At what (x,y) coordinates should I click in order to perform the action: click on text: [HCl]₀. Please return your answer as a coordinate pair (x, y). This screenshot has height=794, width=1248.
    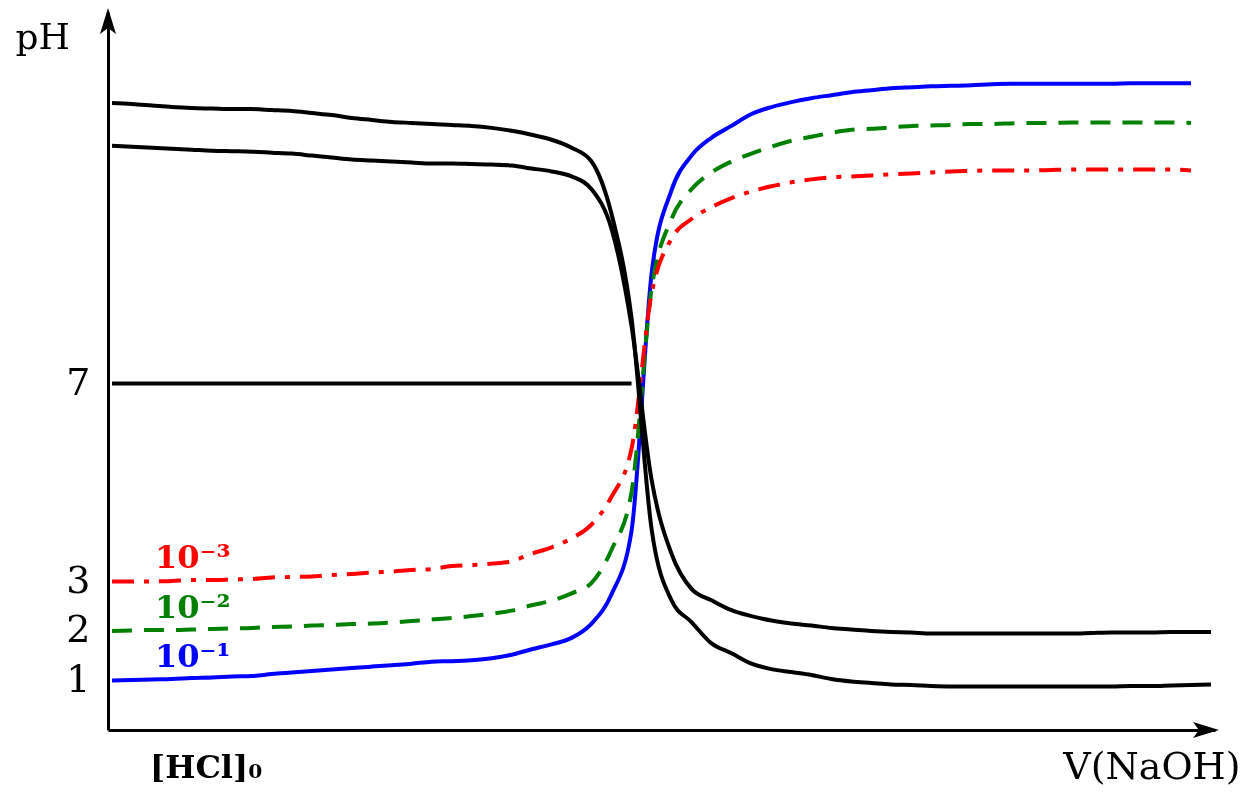
    Looking at the image, I should click on (206, 767).